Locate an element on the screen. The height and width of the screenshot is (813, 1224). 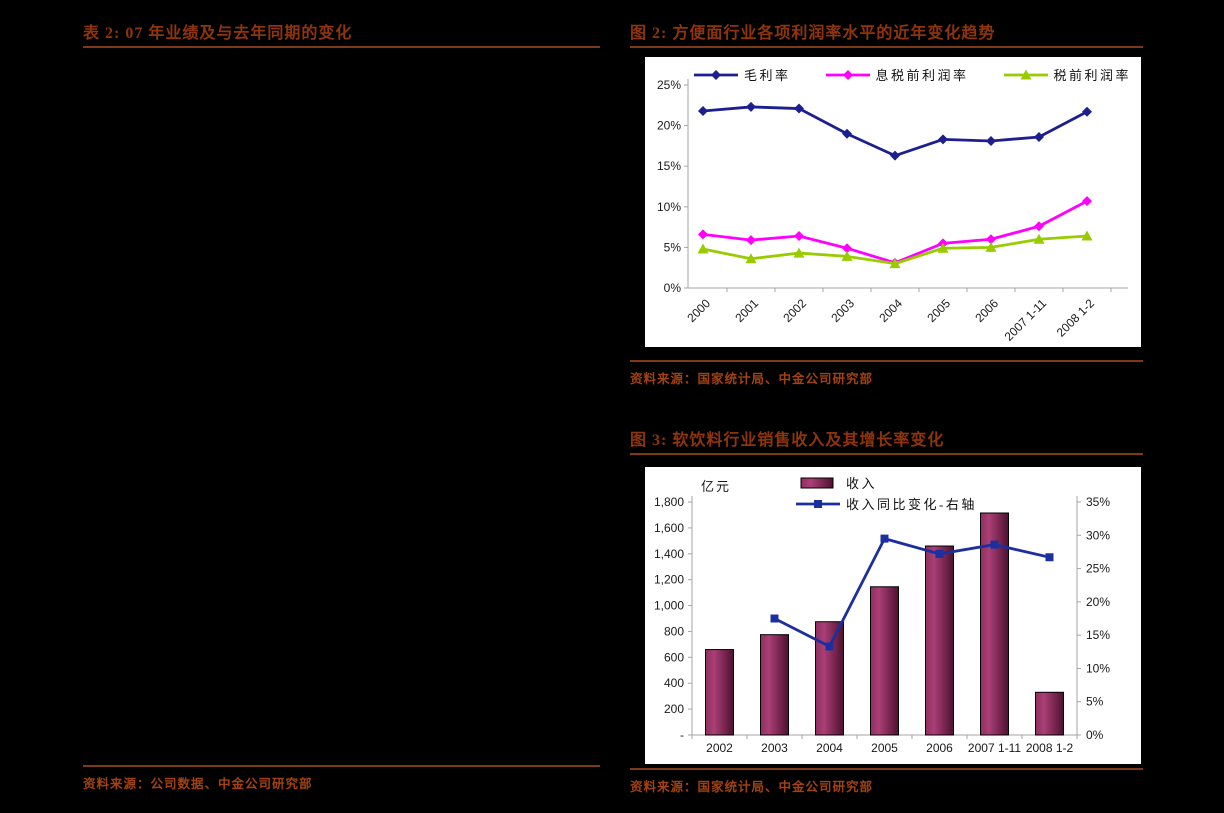
legend-item-series-0-label: 毛利率 is located at coordinates (767, 75).